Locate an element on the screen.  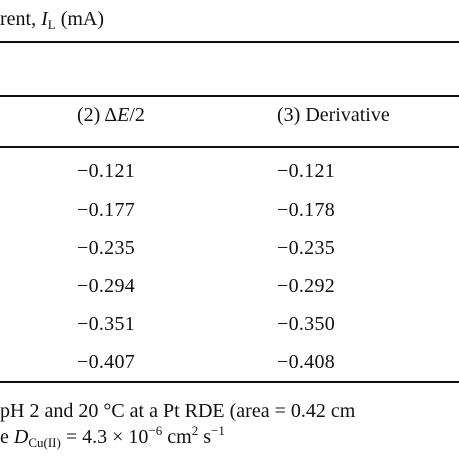
col2-tail: /2 is located at coordinates (137, 115).